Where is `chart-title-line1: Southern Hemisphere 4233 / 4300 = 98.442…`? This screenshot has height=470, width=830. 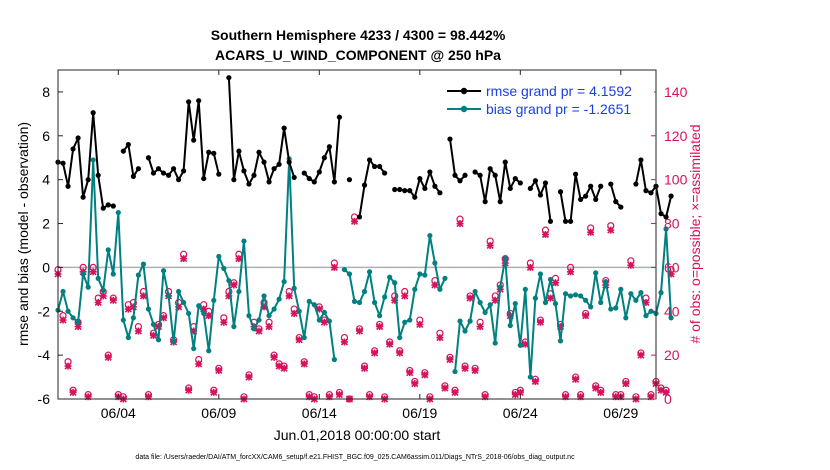
chart-title-line1: Southern Hemisphere 4233 / 4300 = 98.442… is located at coordinates (358, 35).